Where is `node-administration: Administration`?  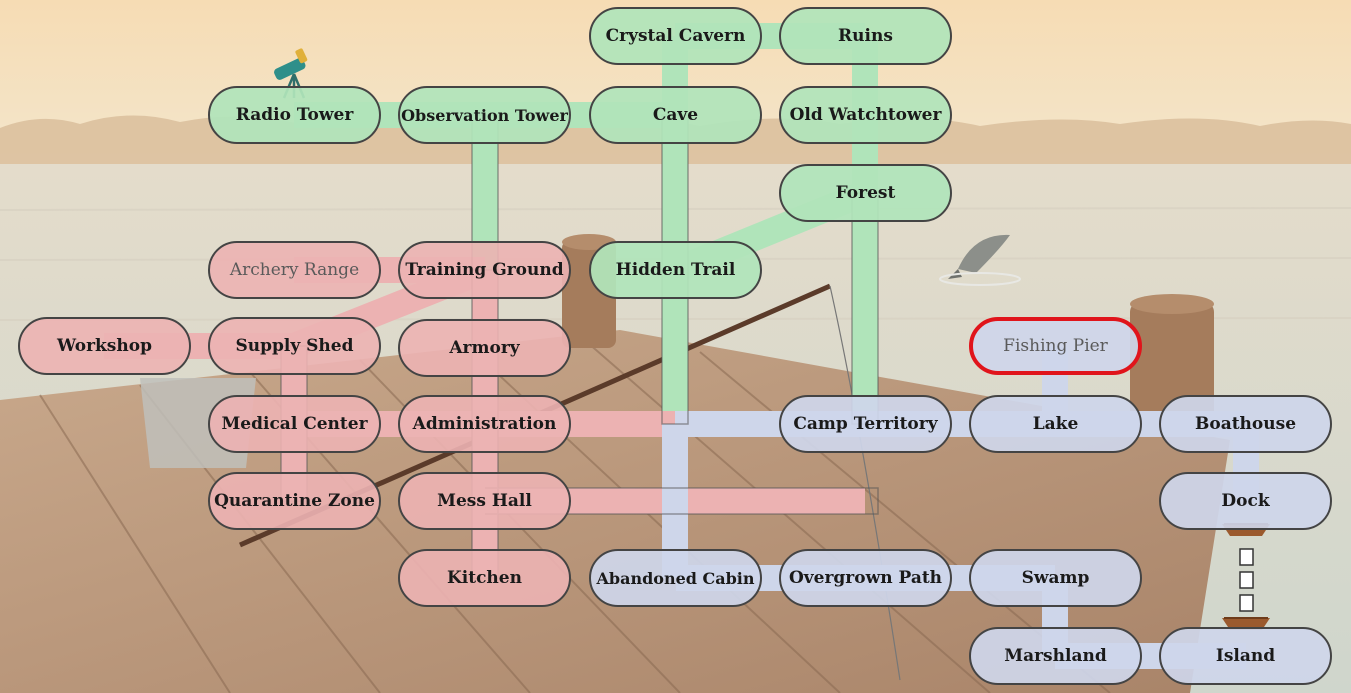
node-administration: Administration is located at coordinates (484, 424).